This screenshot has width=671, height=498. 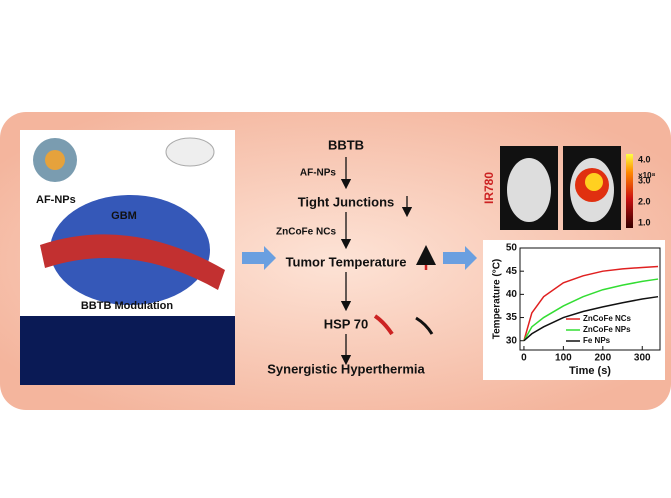 What do you see at coordinates (644, 180) in the screenshot?
I see `colorbar-label: 3.0` at bounding box center [644, 180].